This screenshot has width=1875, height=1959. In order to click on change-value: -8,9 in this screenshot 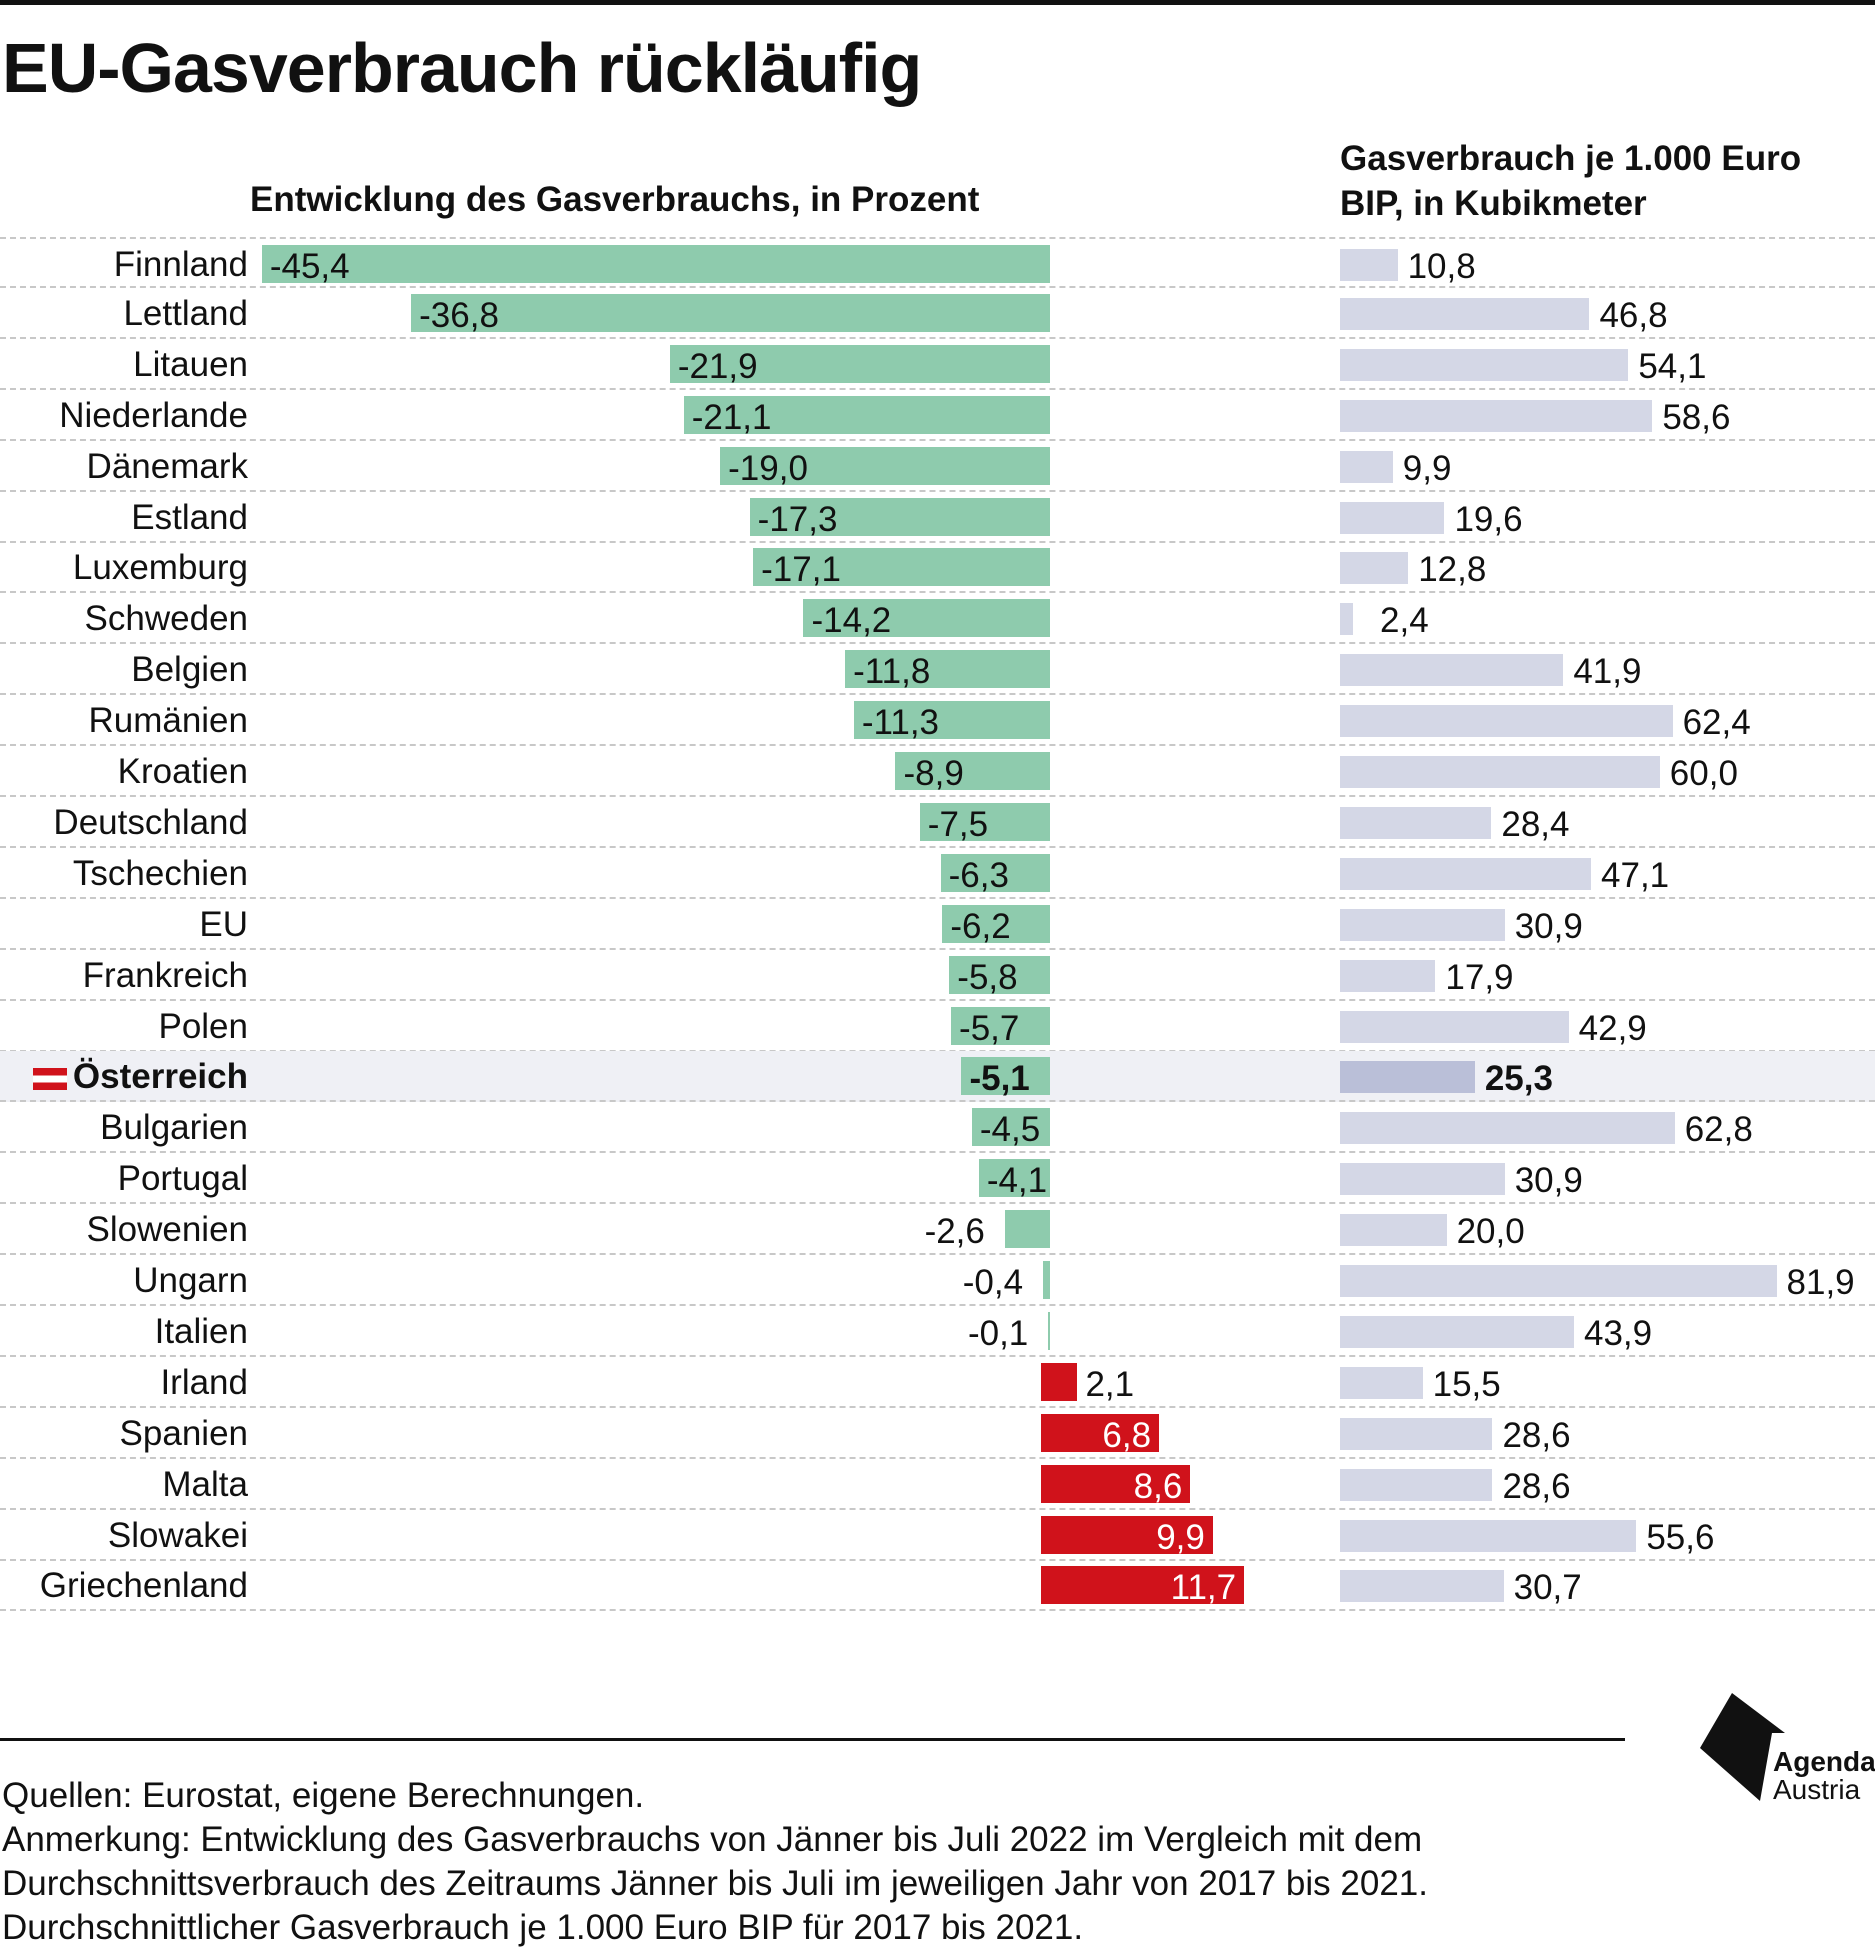, I will do `click(933, 773)`.